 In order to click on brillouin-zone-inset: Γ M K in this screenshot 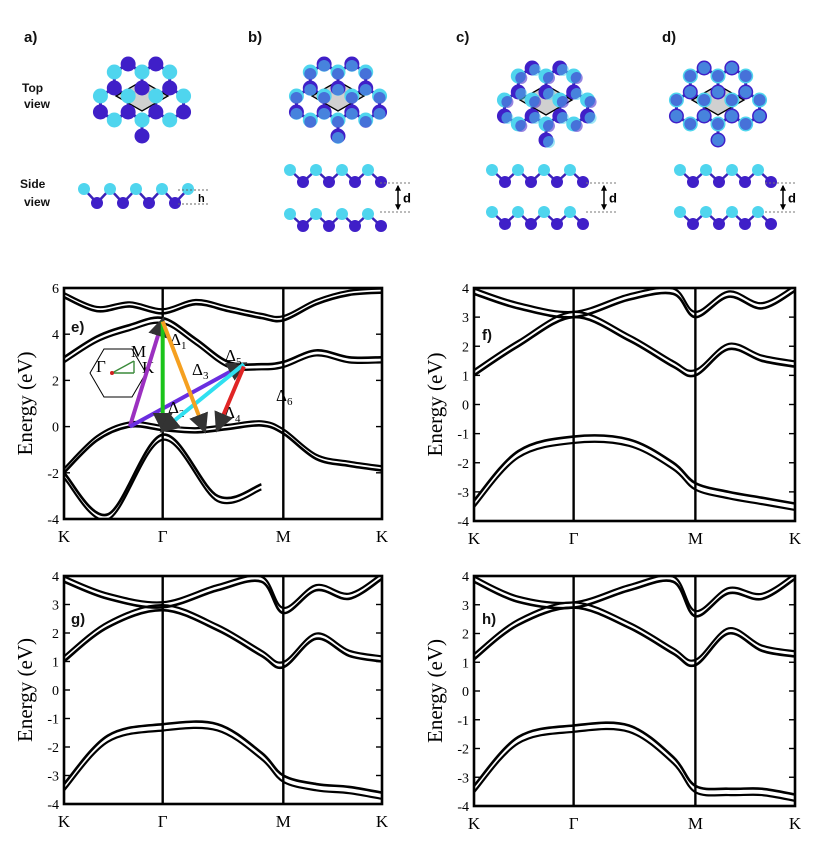, I will do `click(122, 370)`.